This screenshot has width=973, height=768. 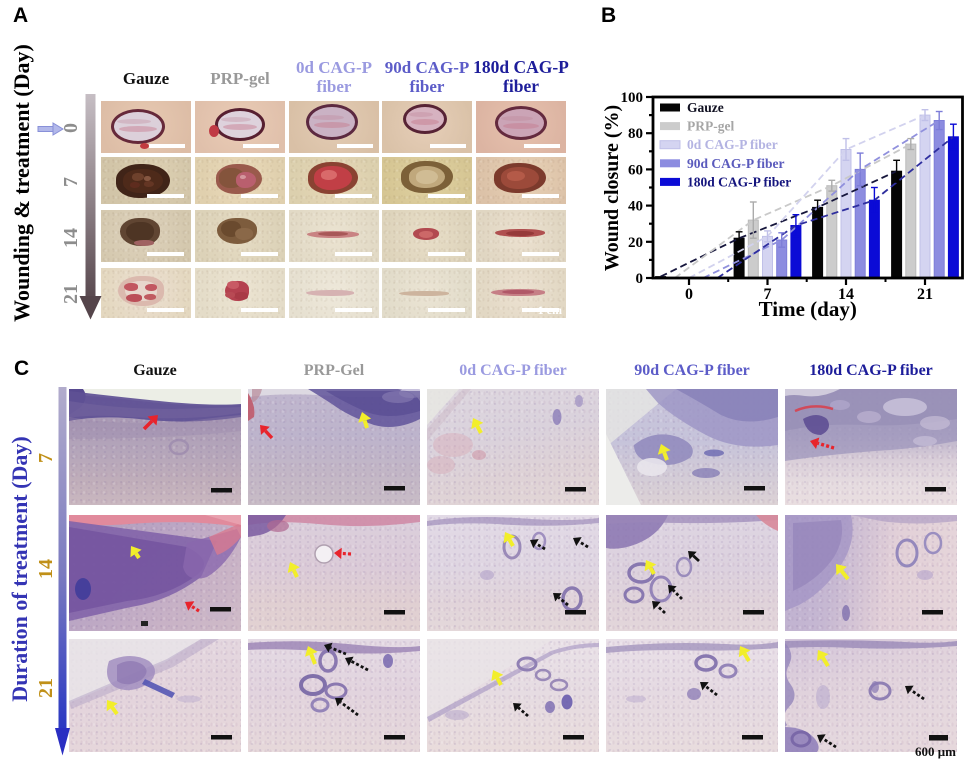 I want to click on svg-text: PRP-gel, so click(x=710, y=126).